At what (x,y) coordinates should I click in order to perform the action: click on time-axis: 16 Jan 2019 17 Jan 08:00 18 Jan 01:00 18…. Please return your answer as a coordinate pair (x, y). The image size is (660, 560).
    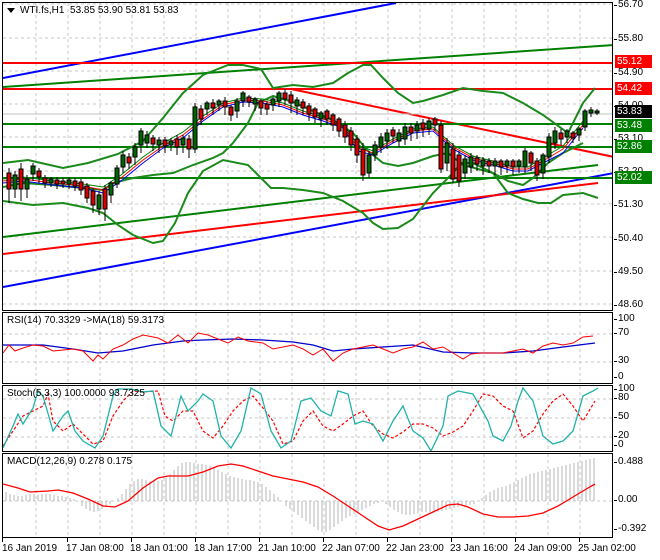
    Looking at the image, I should click on (319, 549).